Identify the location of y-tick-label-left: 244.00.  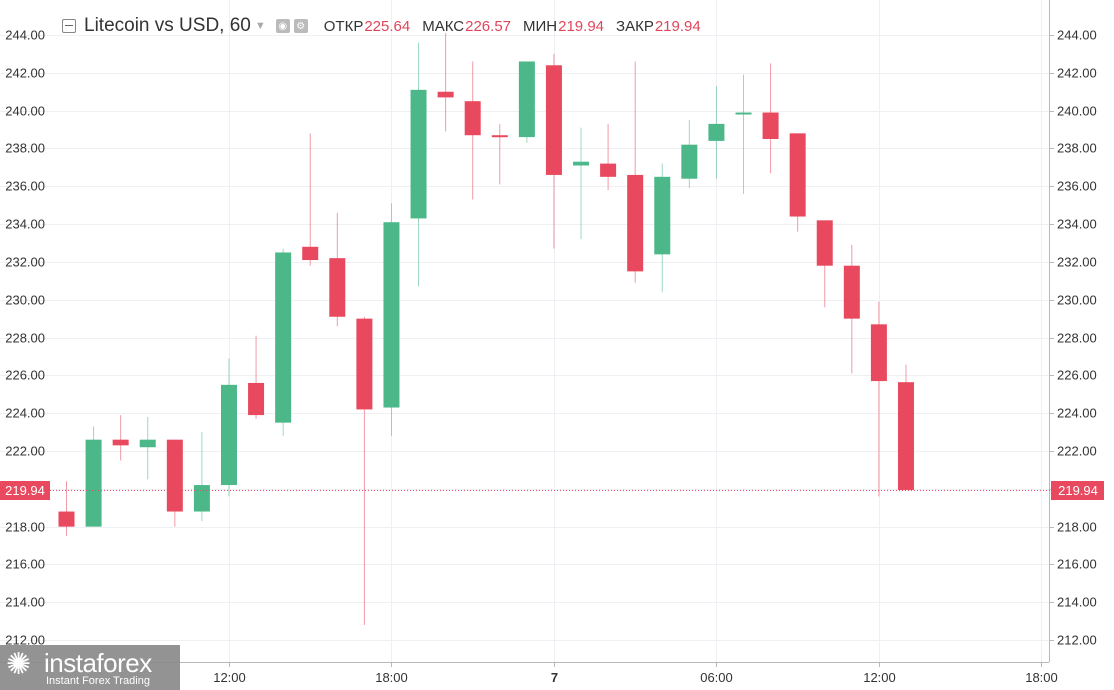
(25, 35).